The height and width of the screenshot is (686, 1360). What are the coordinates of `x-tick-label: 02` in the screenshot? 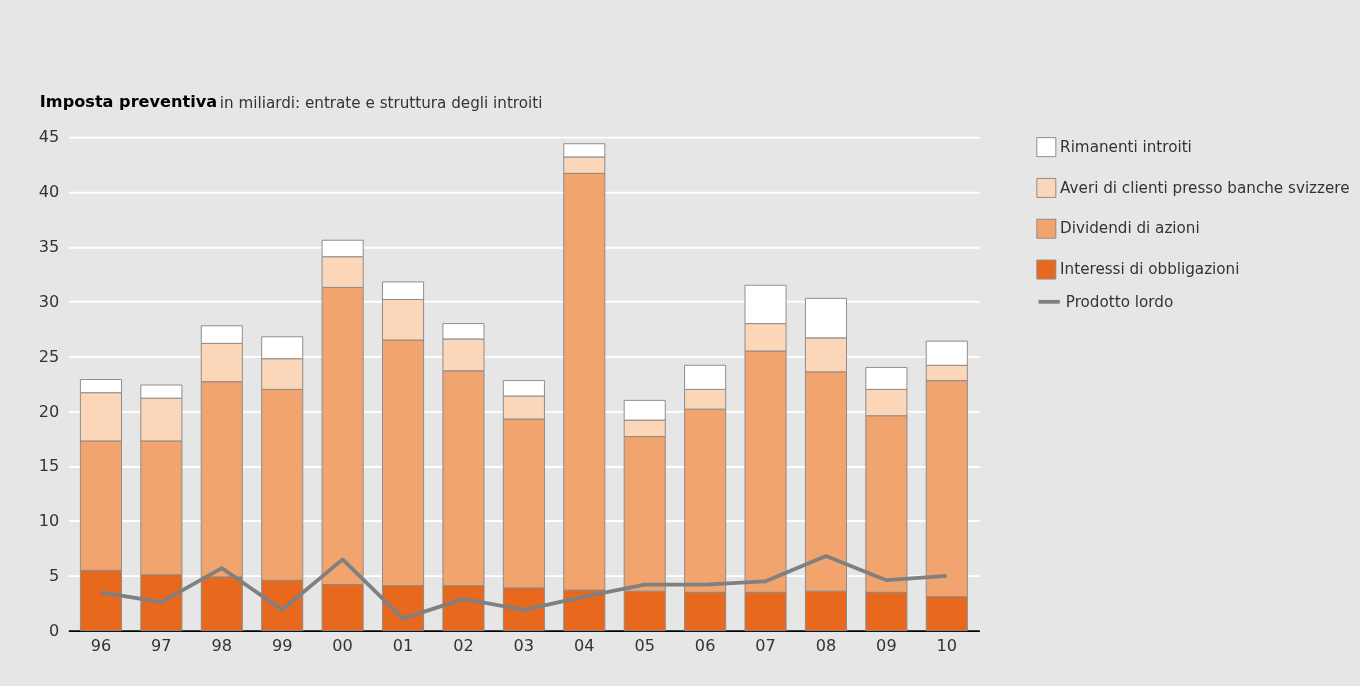 It's located at (463, 646).